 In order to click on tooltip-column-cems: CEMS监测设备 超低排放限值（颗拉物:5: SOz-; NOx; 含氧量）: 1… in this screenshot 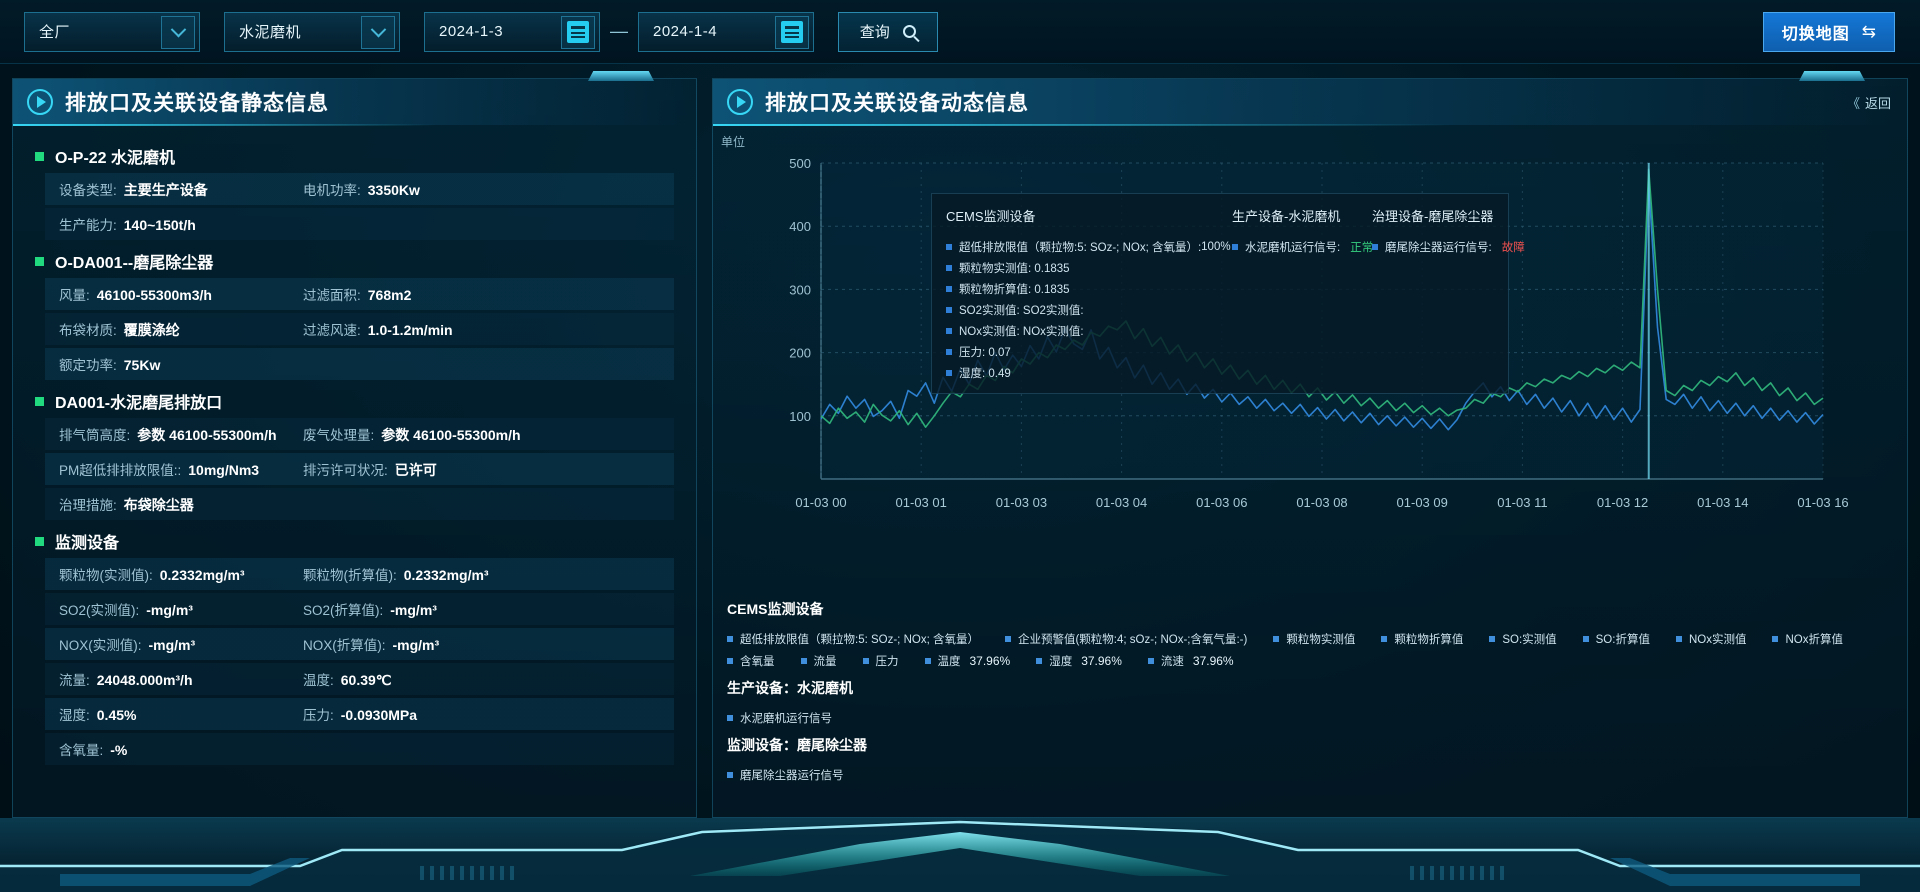, I will do `click(1082, 294)`.